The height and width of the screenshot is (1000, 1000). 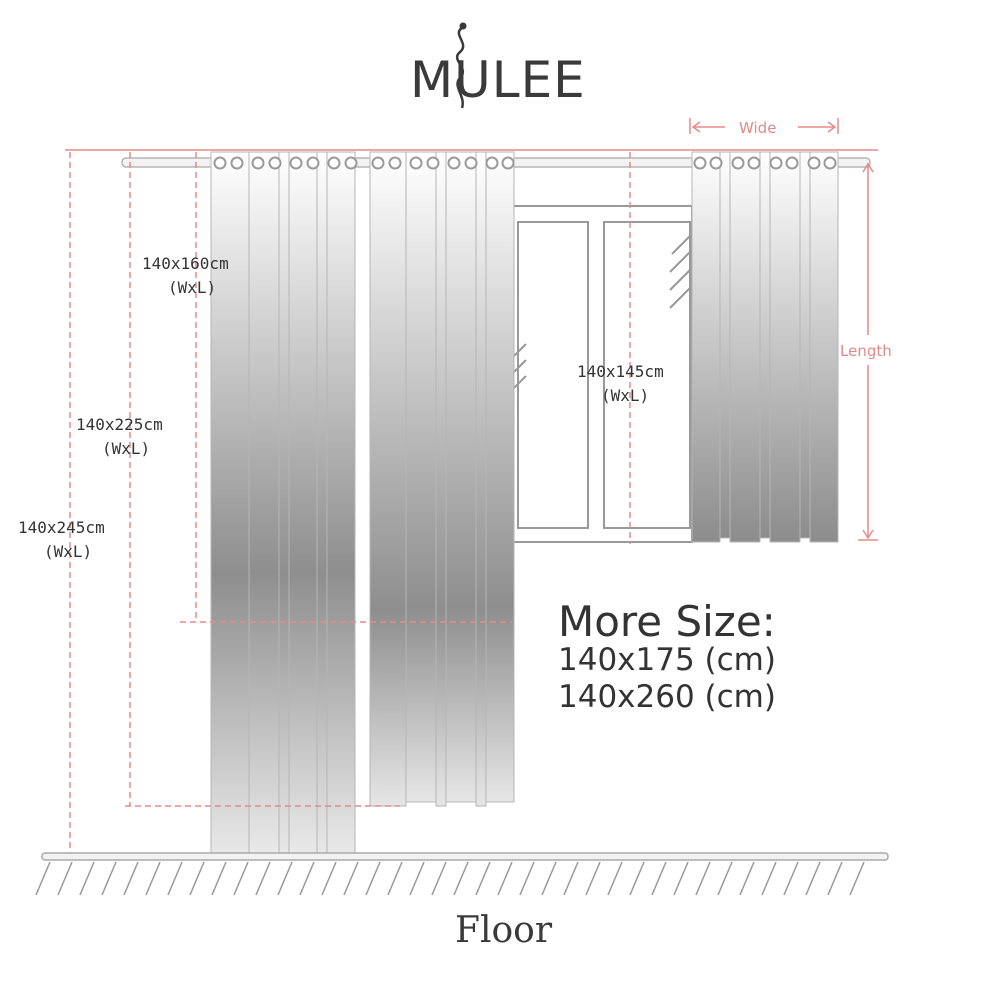 What do you see at coordinates (620, 383) in the screenshot?
I see `size-label-145: 140x145cm (WxL)` at bounding box center [620, 383].